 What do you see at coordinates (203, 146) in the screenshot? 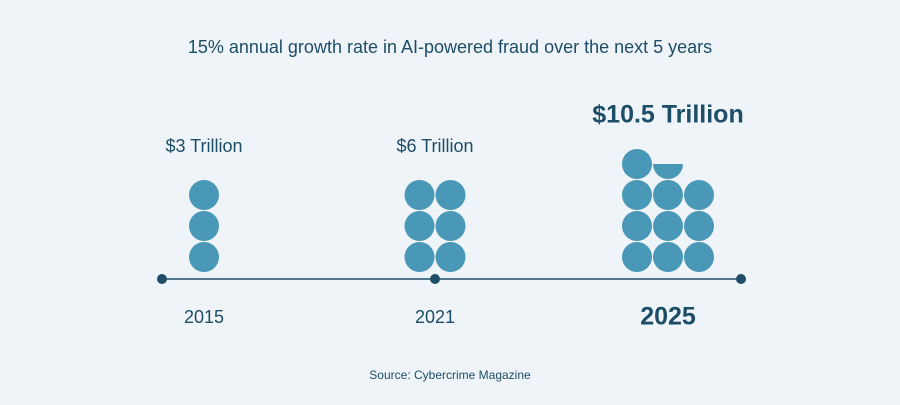
I see `value-label: $3 Trillion` at bounding box center [203, 146].